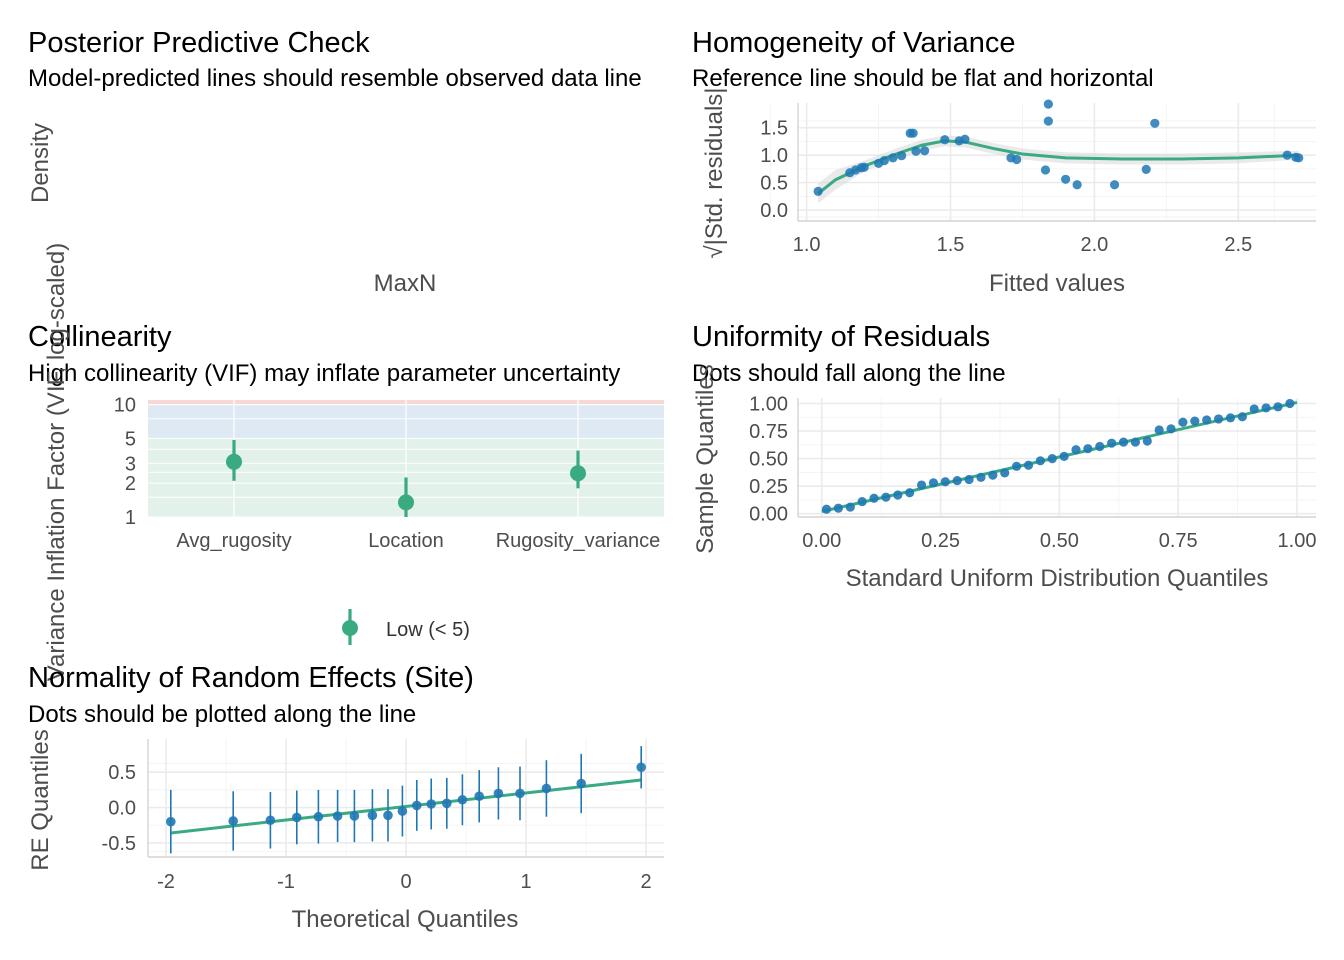 The height and width of the screenshot is (960, 1344). What do you see at coordinates (199, 43) in the screenshot?
I see `panel1-title: Posterior Predictive Check` at bounding box center [199, 43].